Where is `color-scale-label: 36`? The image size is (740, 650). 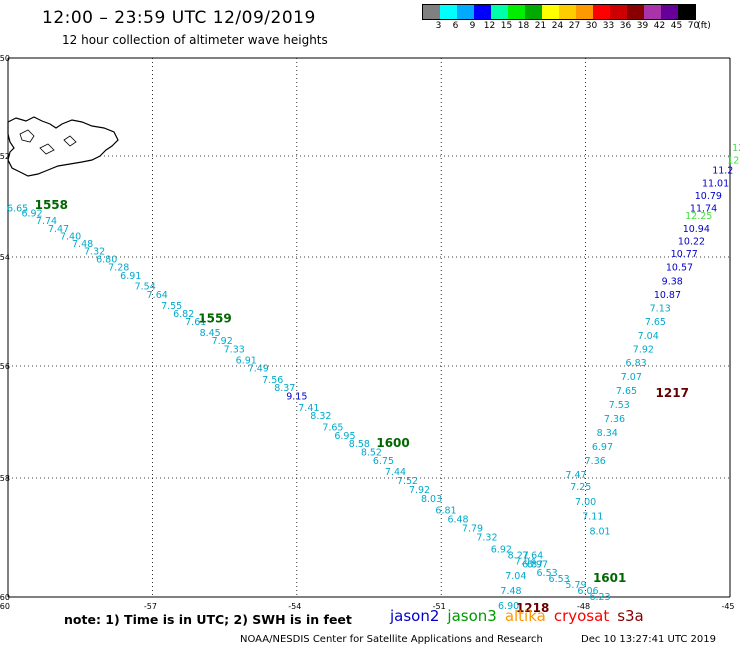
color-scale-label: 36 is located at coordinates (625, 26).